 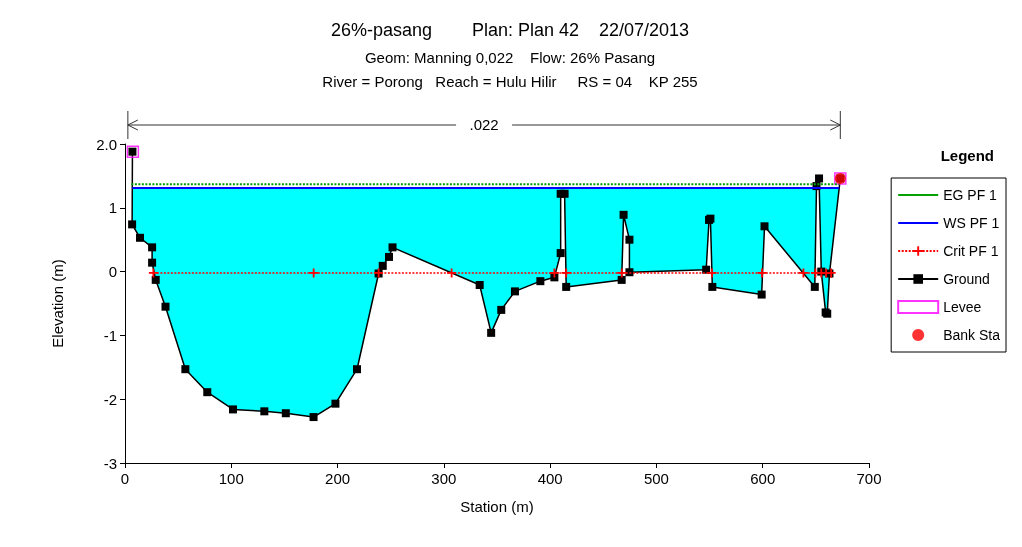 I want to click on chart-title: 26%-pasang Plan: Plan 42 22/07/2013, so click(x=510, y=30).